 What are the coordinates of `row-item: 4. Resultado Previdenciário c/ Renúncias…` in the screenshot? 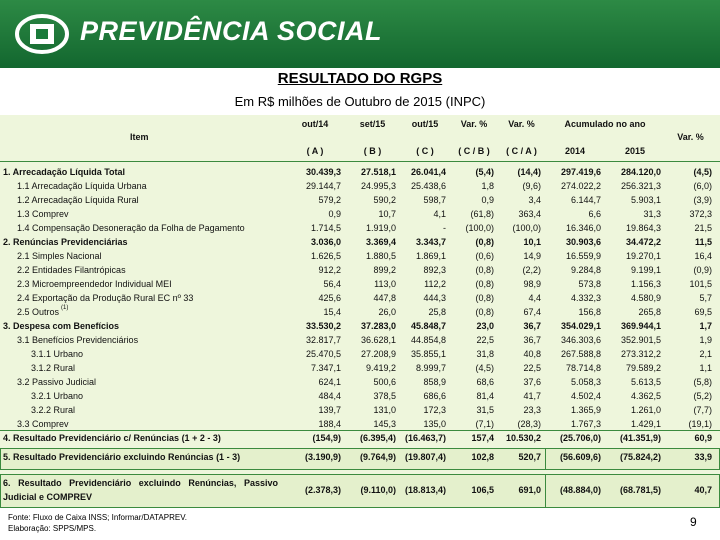 It's located at (112, 438).